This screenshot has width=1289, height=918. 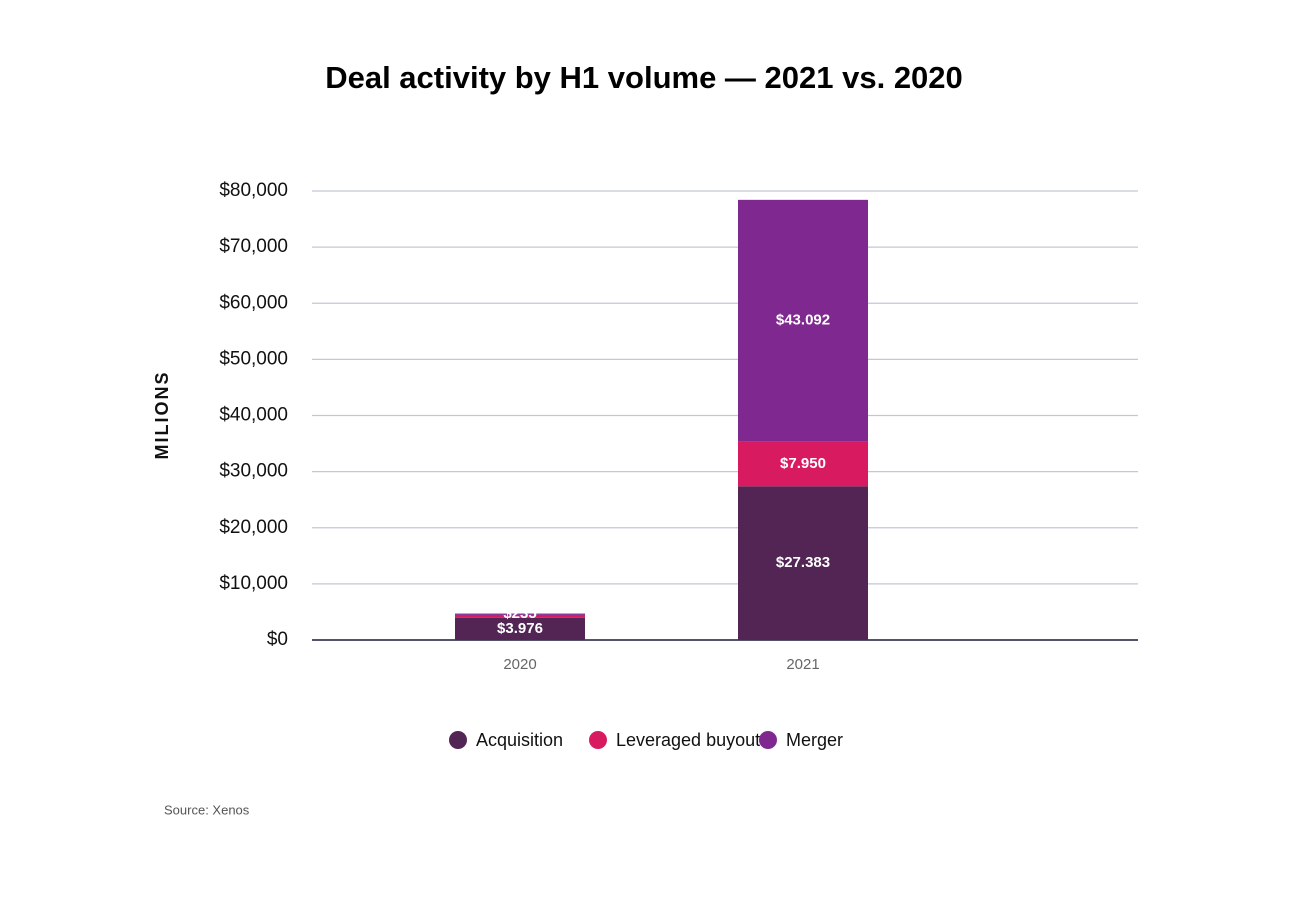 What do you see at coordinates (253, 246) in the screenshot?
I see `y-tick-label: $70,000` at bounding box center [253, 246].